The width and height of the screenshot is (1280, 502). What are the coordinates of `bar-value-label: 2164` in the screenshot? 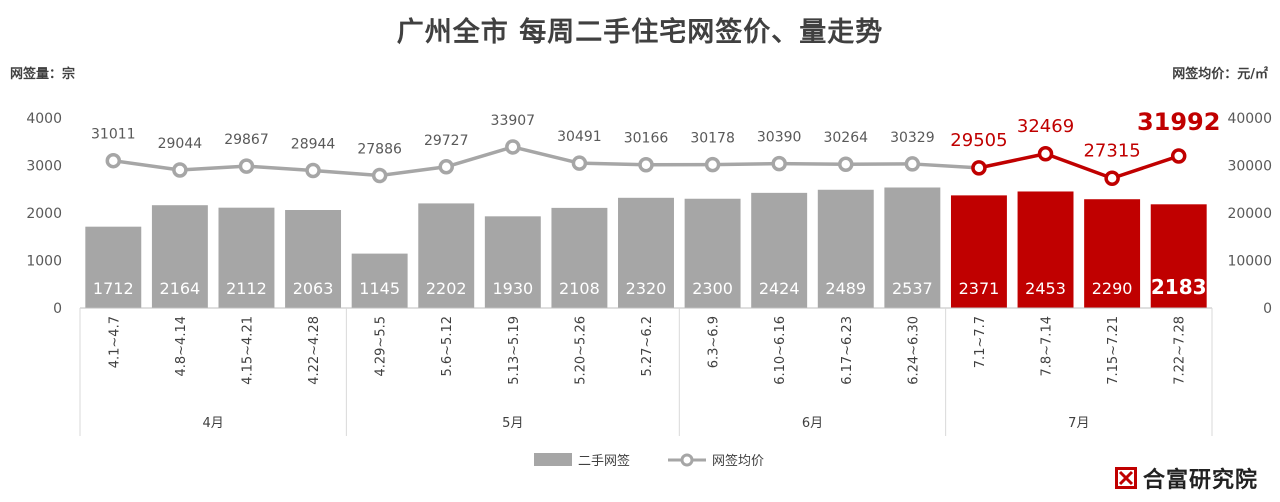 It's located at (180, 288).